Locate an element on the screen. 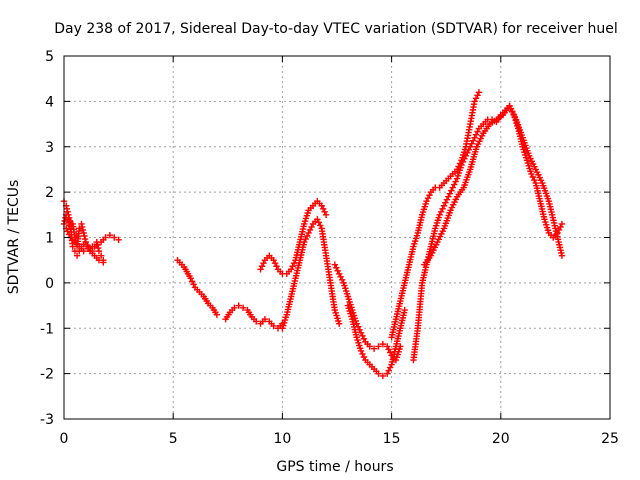 The width and height of the screenshot is (640, 480). y-tick-labels: -3 -2 -1 0 1 2 3 4 5 is located at coordinates (47, 238).